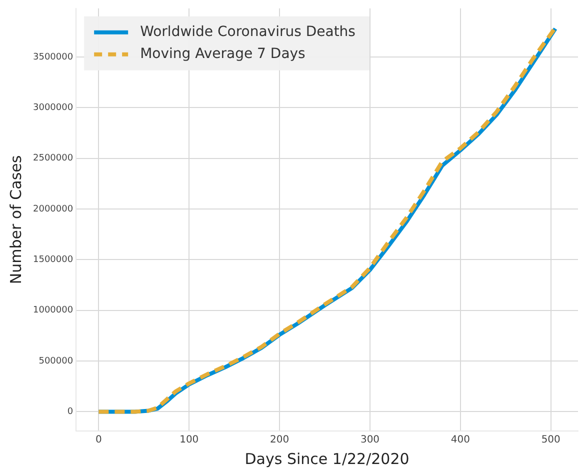 Image resolution: width=584 pixels, height=475 pixels. I want to click on x-tick-label: 500, so click(550, 440).